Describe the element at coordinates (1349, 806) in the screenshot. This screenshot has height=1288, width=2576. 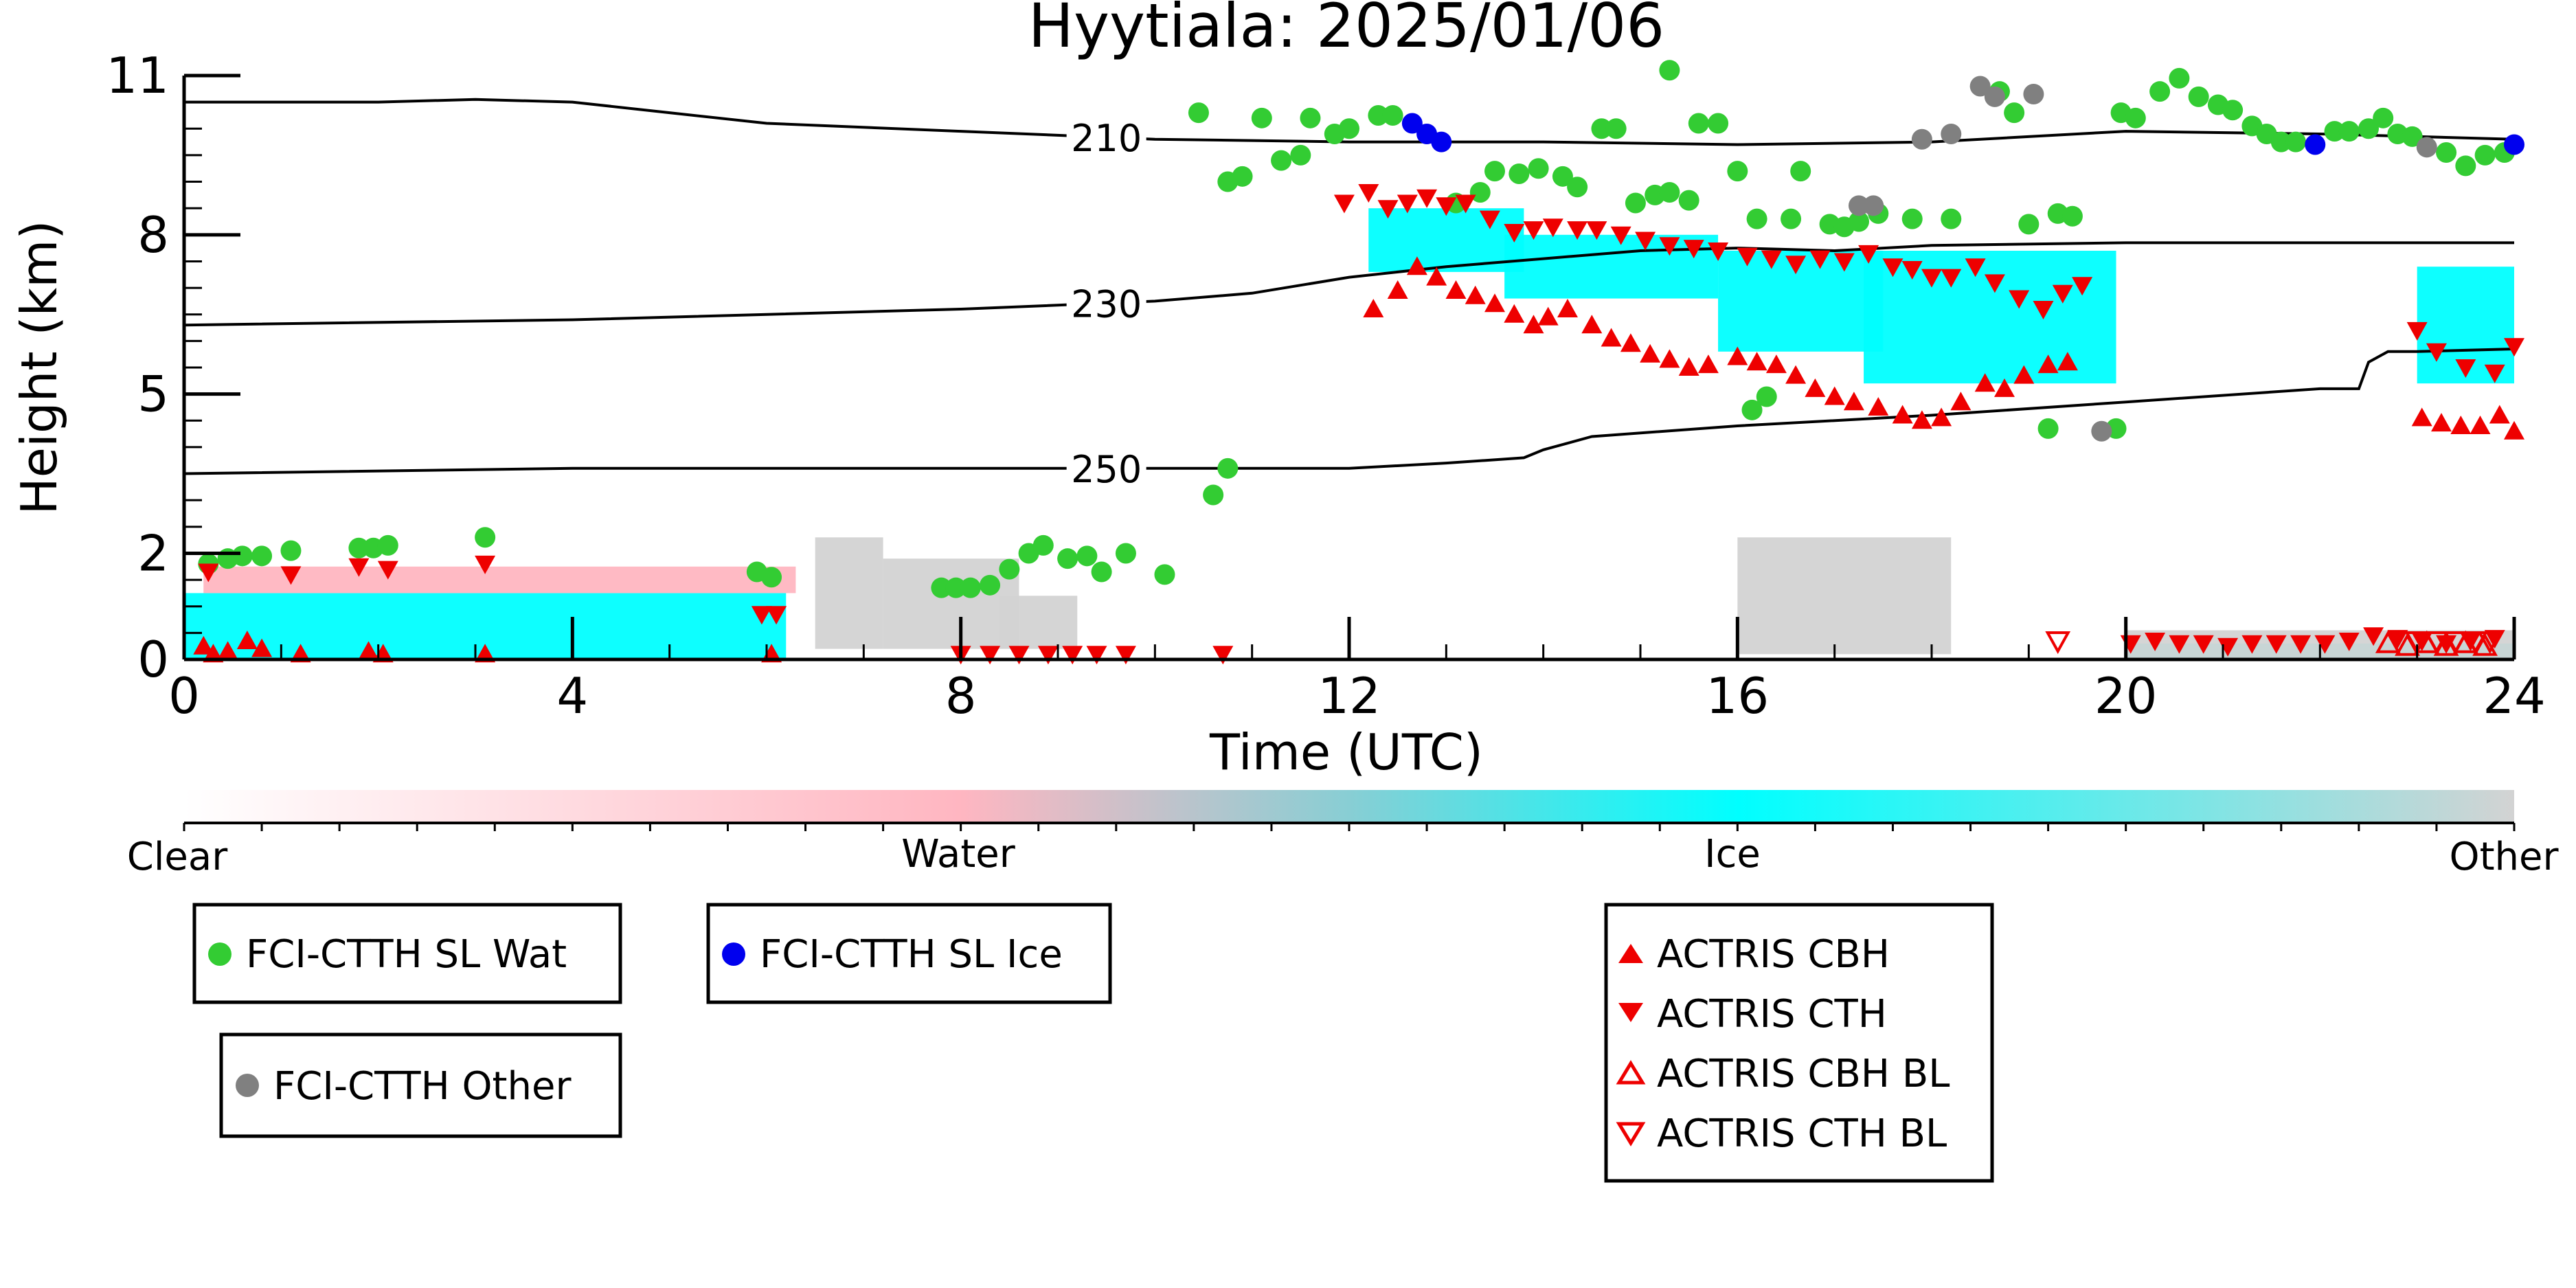
I see `colorbar-gradient` at that location.